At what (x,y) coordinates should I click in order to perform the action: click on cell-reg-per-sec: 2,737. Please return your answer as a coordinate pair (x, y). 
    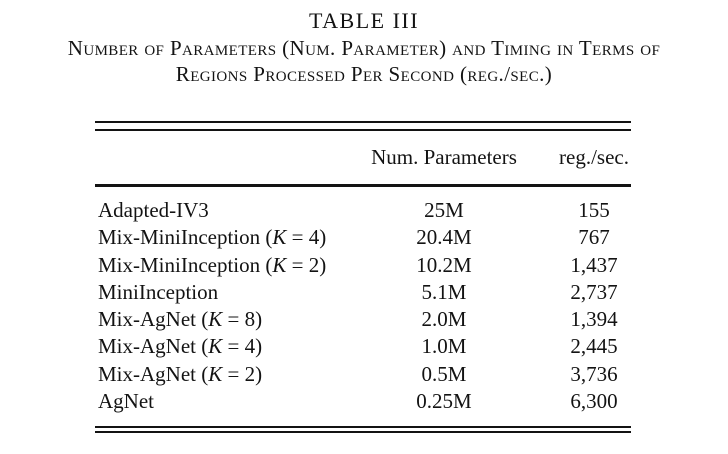
    Looking at the image, I should click on (594, 291).